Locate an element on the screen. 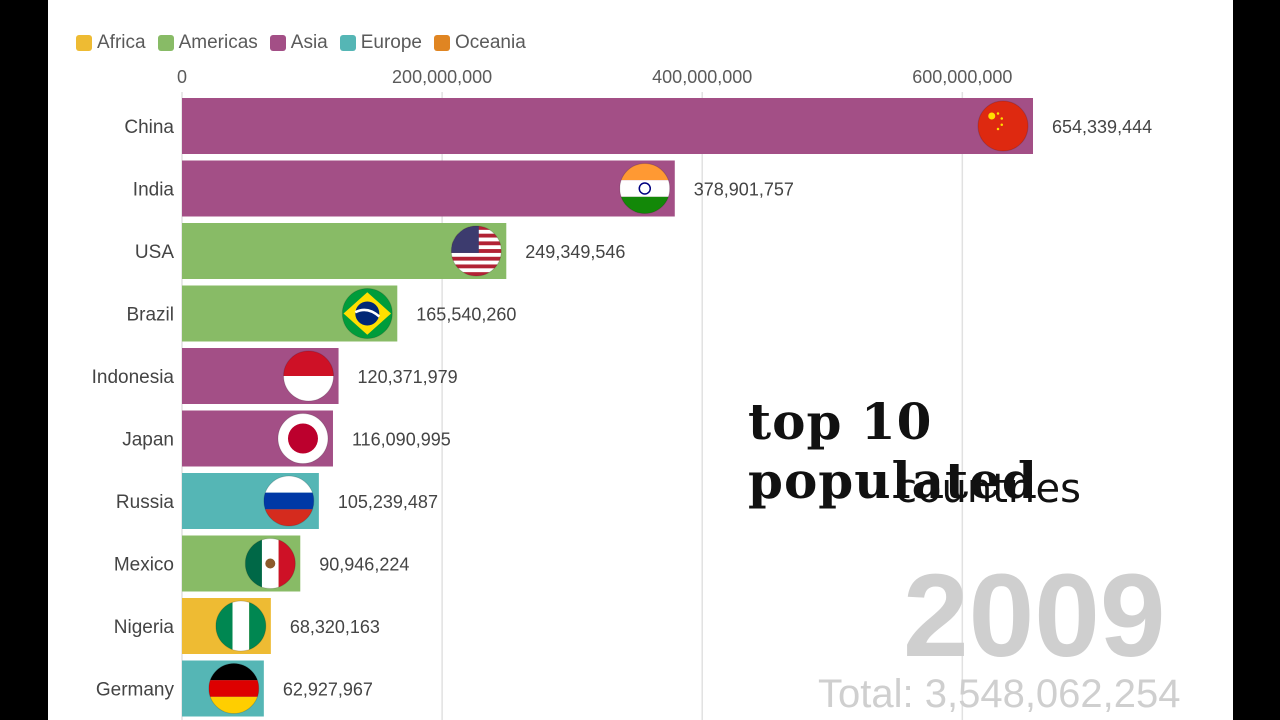  germany-flag-icon is located at coordinates (234, 688).